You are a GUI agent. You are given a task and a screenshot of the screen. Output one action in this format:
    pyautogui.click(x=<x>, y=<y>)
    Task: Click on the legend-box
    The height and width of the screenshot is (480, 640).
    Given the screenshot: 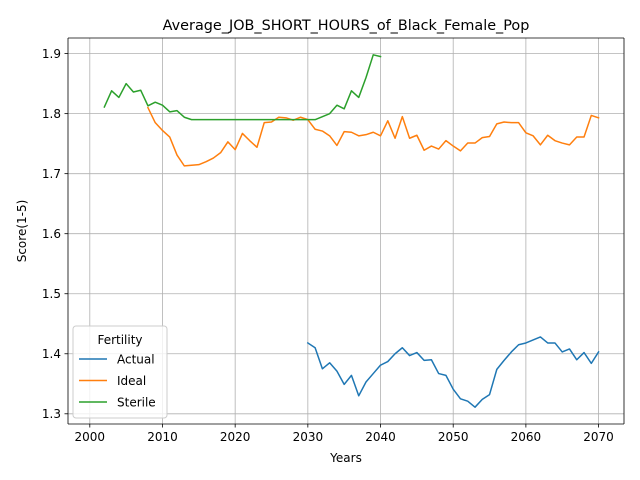 What is the action you would take?
    pyautogui.click(x=120, y=372)
    